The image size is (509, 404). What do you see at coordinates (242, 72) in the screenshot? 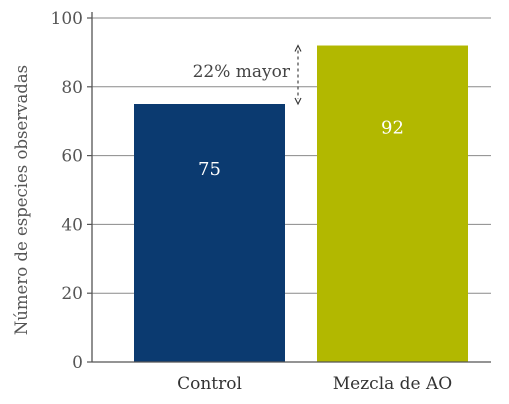
I see `annotation-label: 22% mayor` at bounding box center [242, 72].